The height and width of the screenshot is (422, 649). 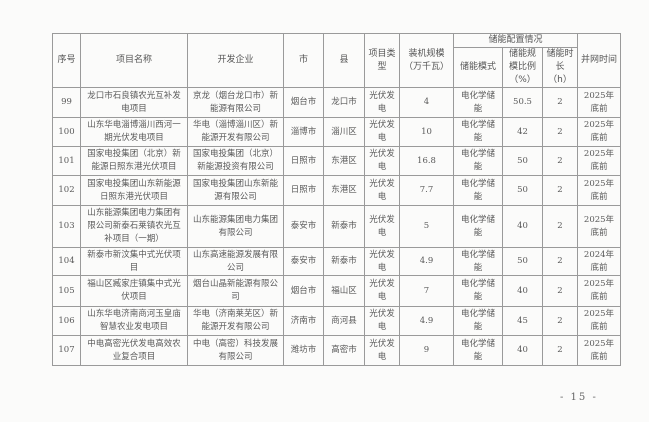 What do you see at coordinates (579, 397) in the screenshot?
I see `page-number: - 15 -` at bounding box center [579, 397].